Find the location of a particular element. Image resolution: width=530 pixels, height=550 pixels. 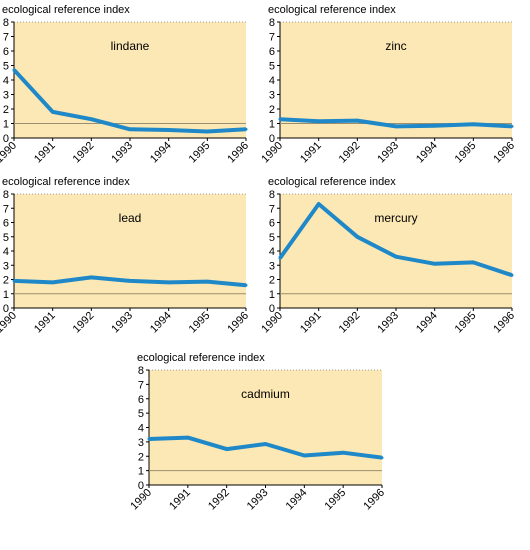

chart-title: lindane is located at coordinates (130, 46).